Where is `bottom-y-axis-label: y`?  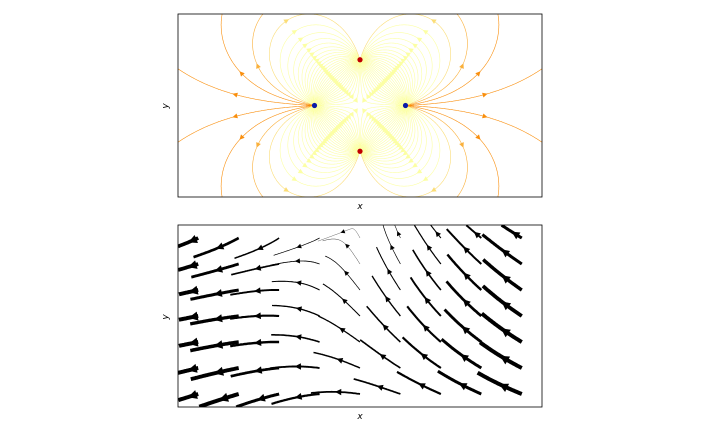
bottom-y-axis-label: y is located at coordinates (166, 317).